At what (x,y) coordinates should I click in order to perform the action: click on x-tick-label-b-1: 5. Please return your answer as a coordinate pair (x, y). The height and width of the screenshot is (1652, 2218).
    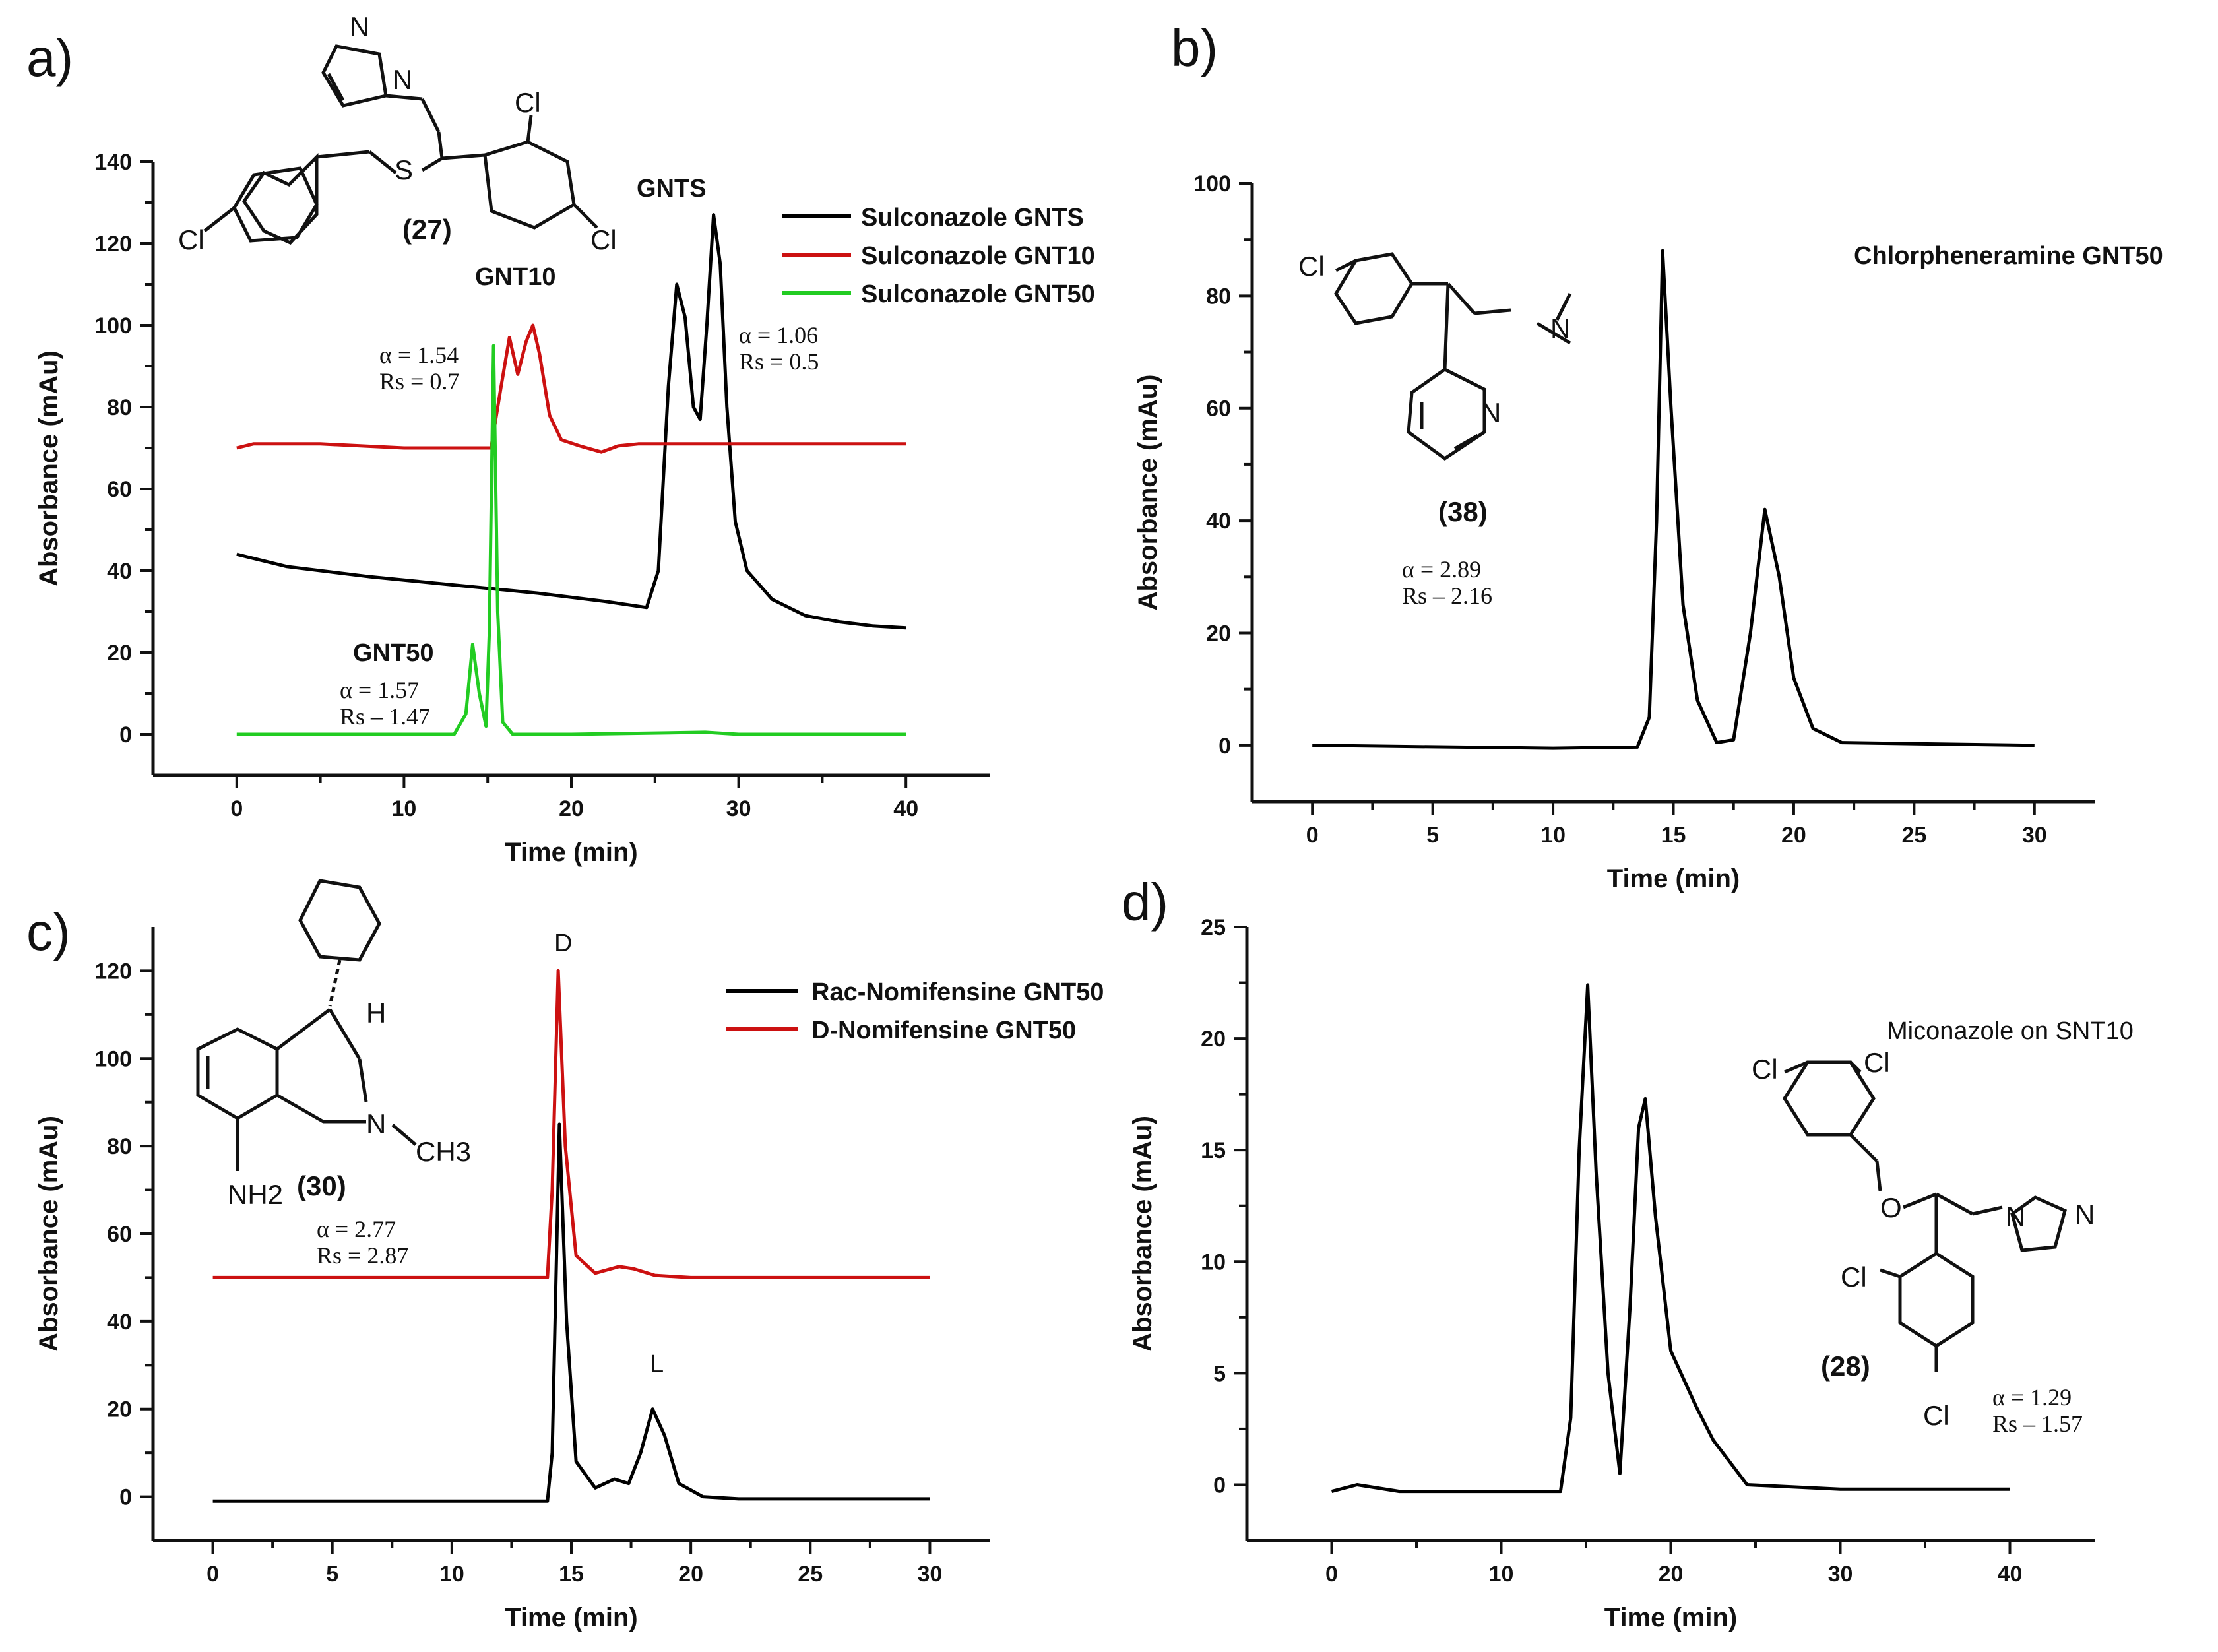
    Looking at the image, I should click on (1433, 835).